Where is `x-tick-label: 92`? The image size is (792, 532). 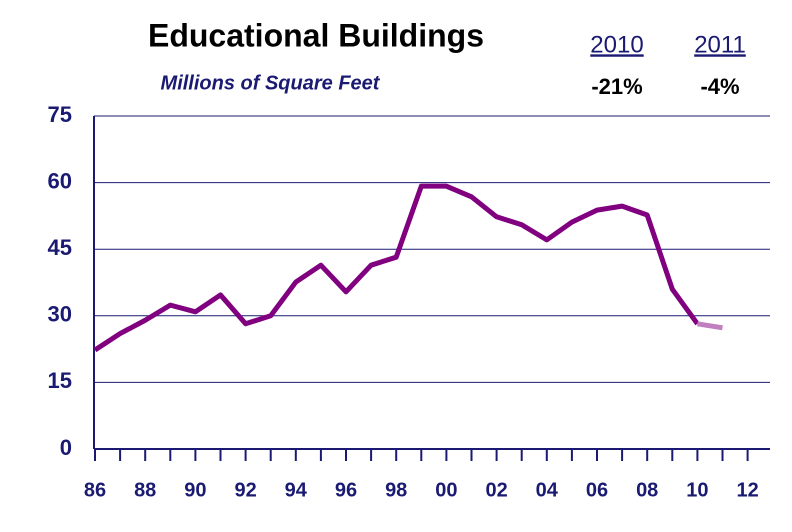 x-tick-label: 92 is located at coordinates (245, 490).